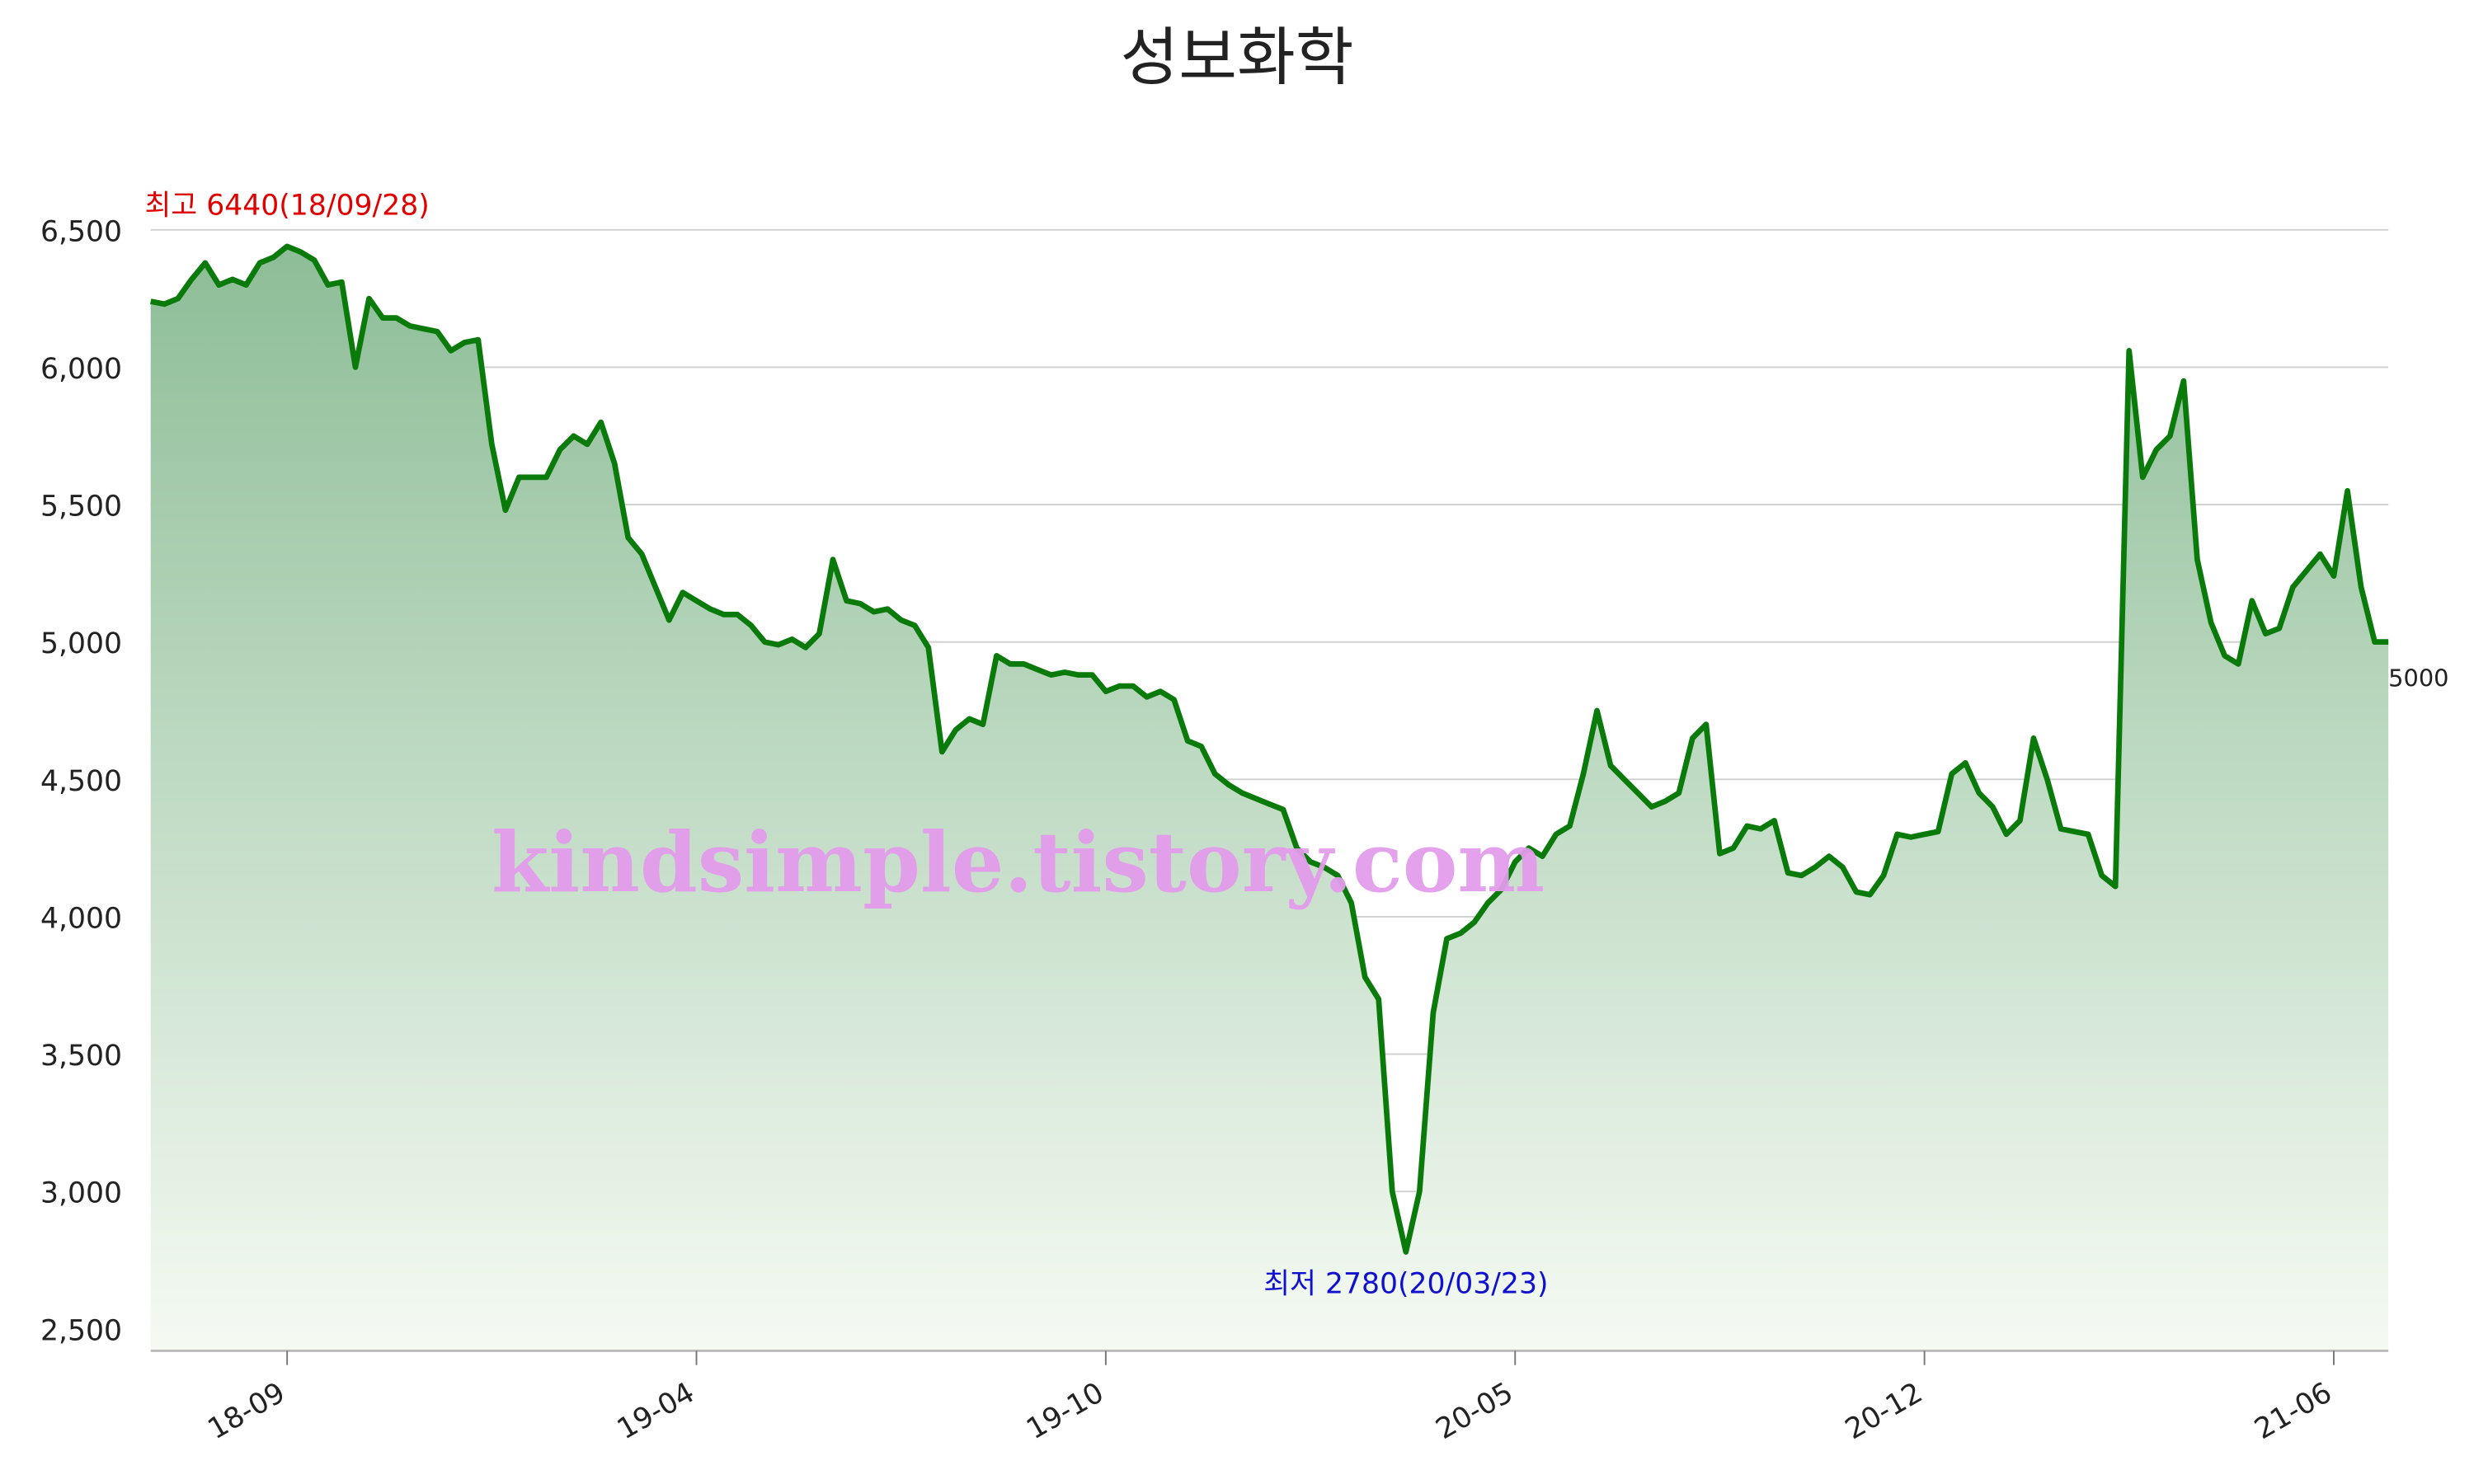 The width and height of the screenshot is (2474, 1484). What do you see at coordinates (1884, 1411) in the screenshot?
I see `x-tick-label: 20-12` at bounding box center [1884, 1411].